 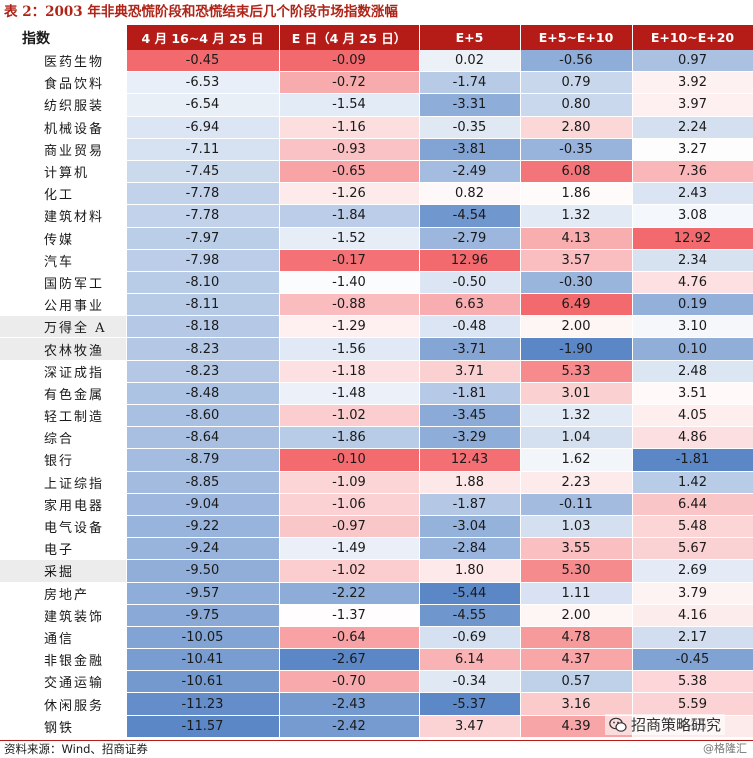 What do you see at coordinates (63, 682) in the screenshot?
I see `row-index-name: 交通运输` at bounding box center [63, 682].